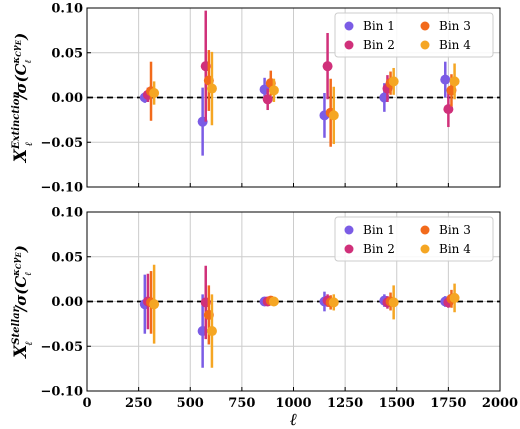 This screenshot has width=520, height=429. I want to click on x-tick-label: 1250, so click(345, 403).